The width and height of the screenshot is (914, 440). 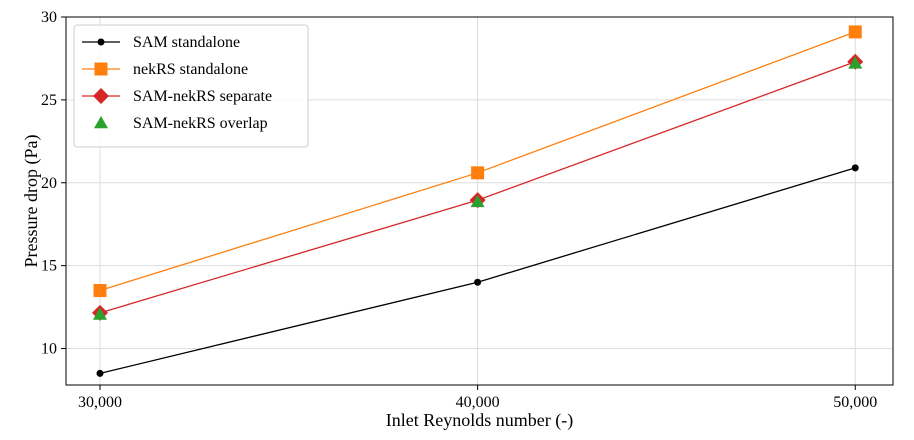 I want to click on legend-entry-sam-nekrs-overlap: SAM-nekRS overlap, so click(x=181, y=123).